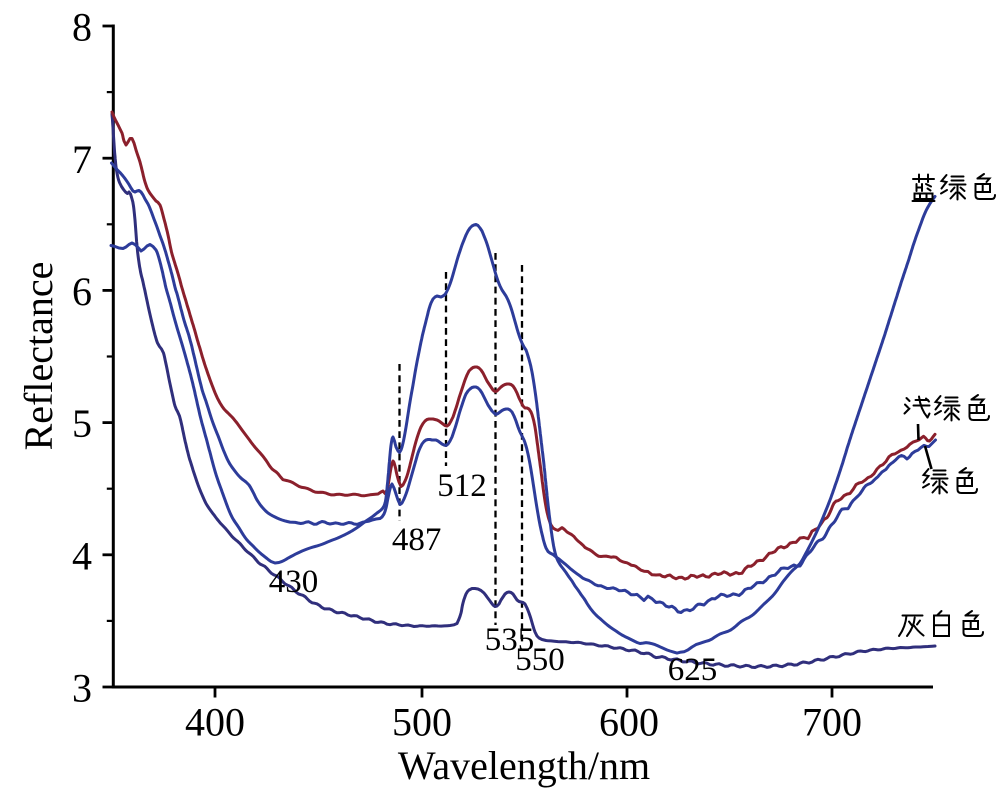 The height and width of the screenshot is (798, 1000). What do you see at coordinates (82, 688) in the screenshot?
I see `svg-text: 3` at bounding box center [82, 688].